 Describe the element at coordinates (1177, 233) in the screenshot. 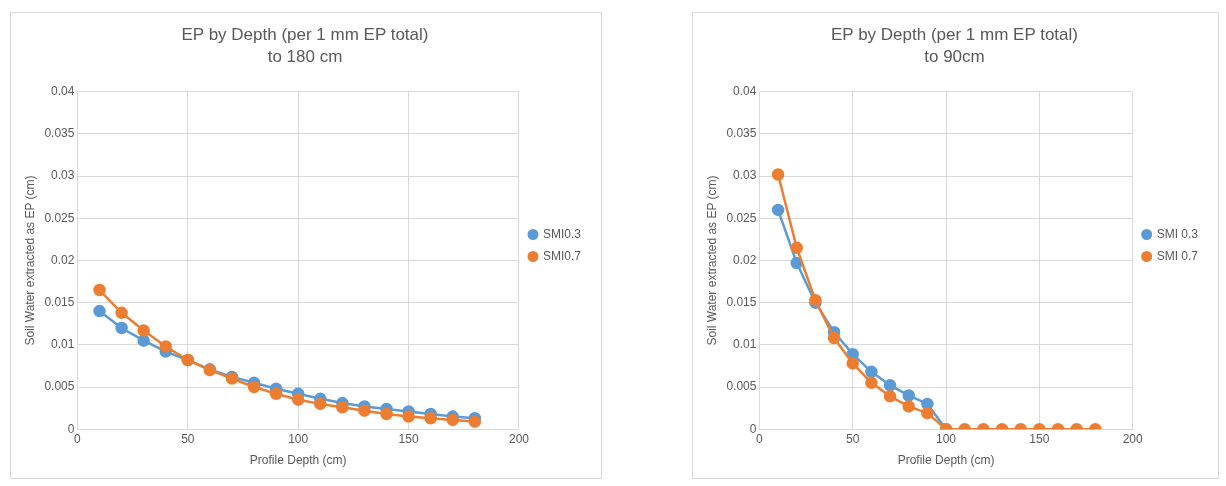

I see `legend-label: SMI 0.3` at that location.